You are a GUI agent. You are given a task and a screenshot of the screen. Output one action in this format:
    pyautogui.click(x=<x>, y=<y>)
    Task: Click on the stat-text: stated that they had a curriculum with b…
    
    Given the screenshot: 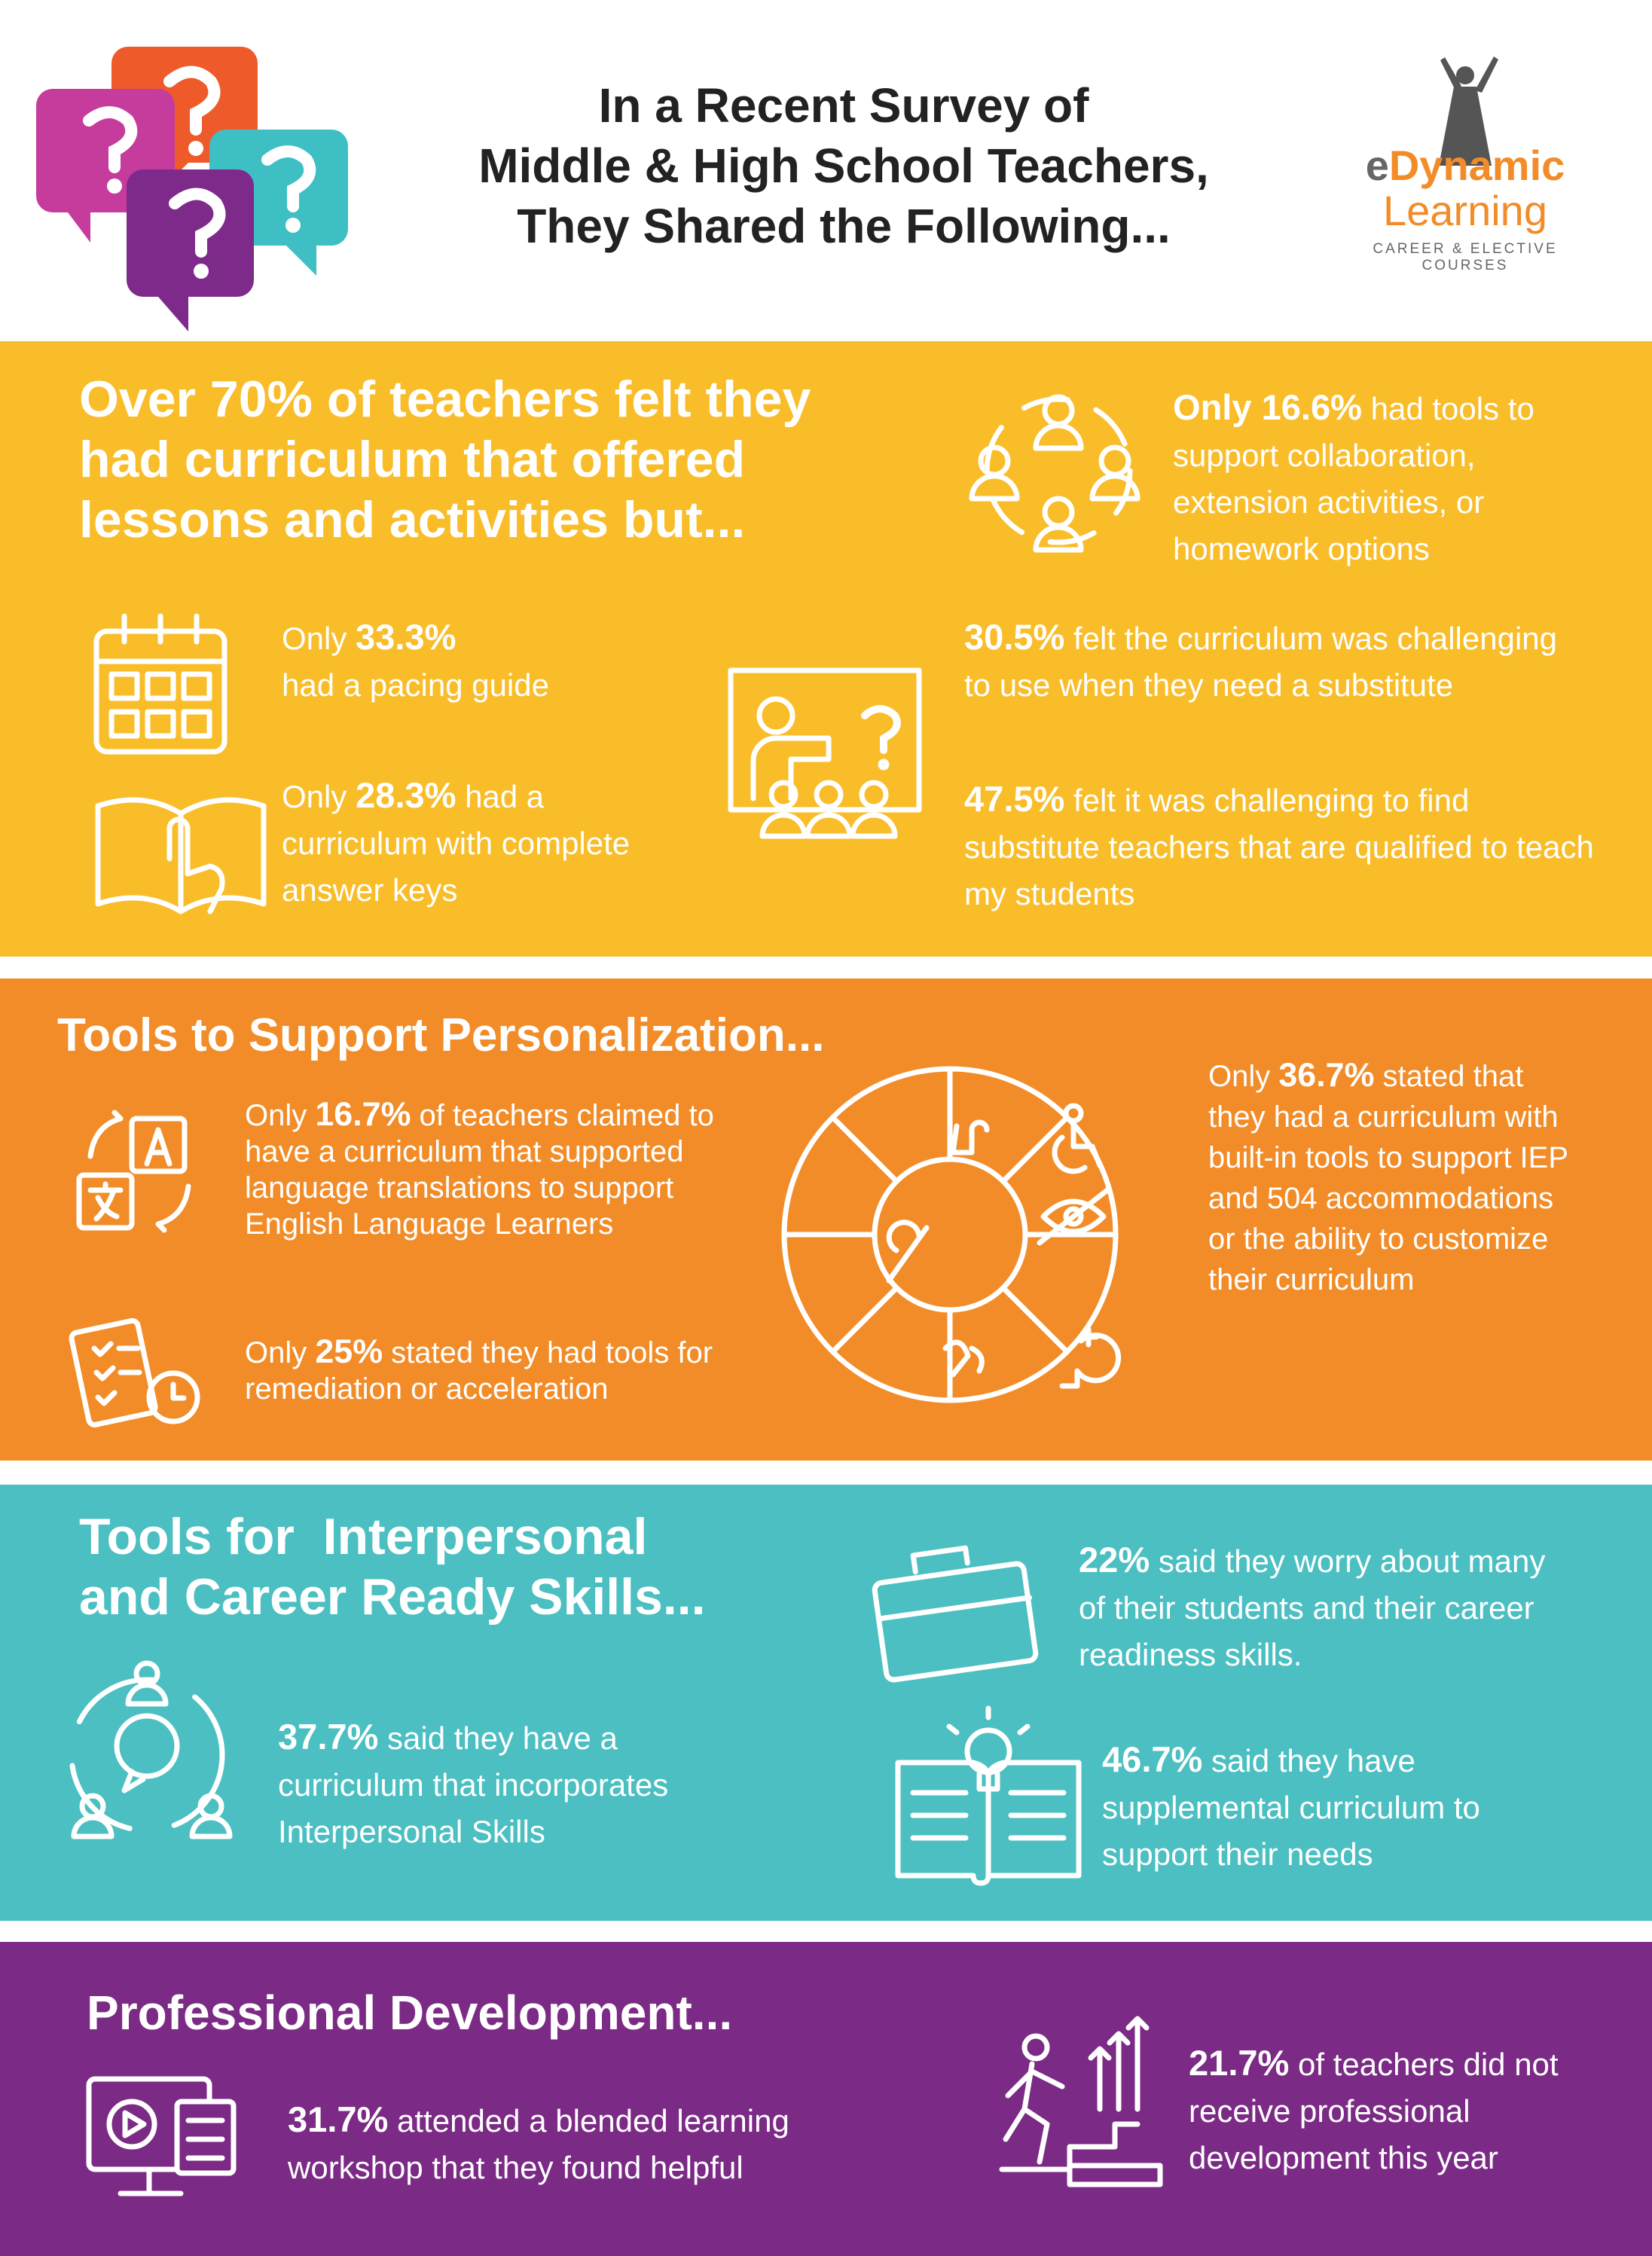 What is the action you would take?
    pyautogui.click(x=1388, y=1178)
    